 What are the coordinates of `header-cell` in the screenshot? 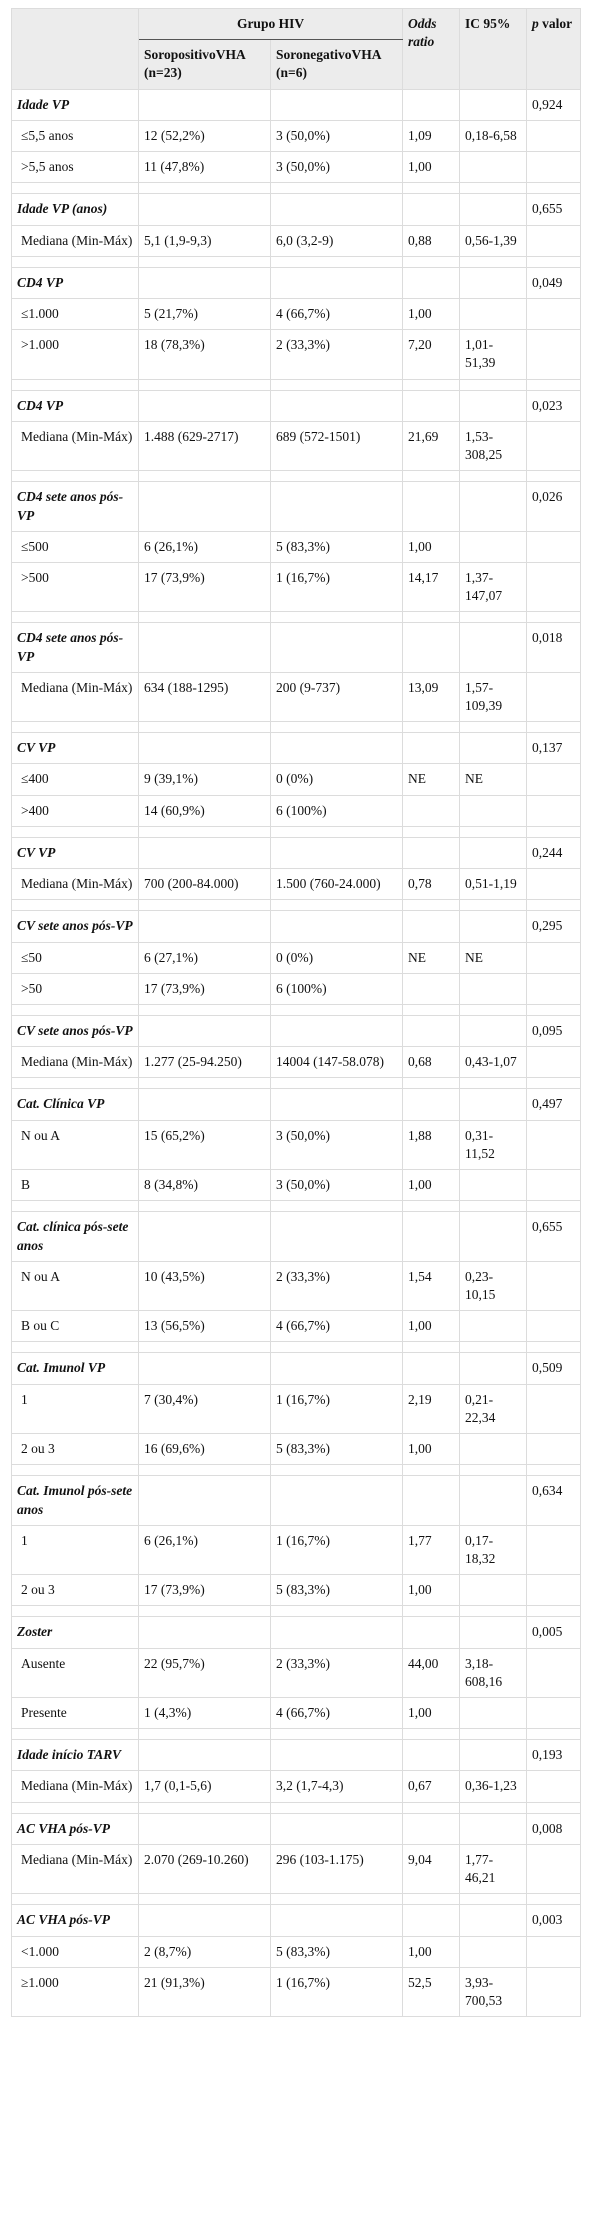 It's located at (75, 49).